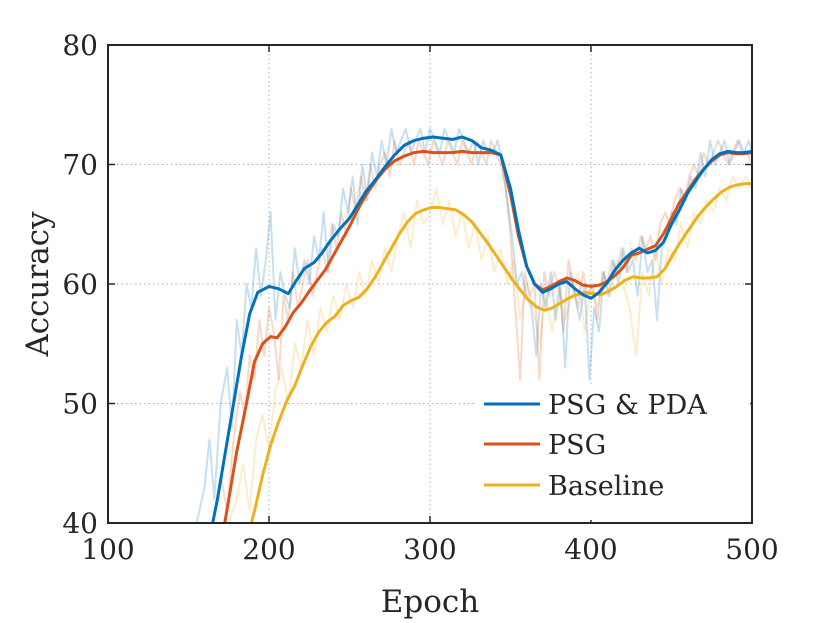 This screenshot has width=830, height=623. Describe the element at coordinates (751, 549) in the screenshot. I see `x-tick-label-500: 500` at that location.